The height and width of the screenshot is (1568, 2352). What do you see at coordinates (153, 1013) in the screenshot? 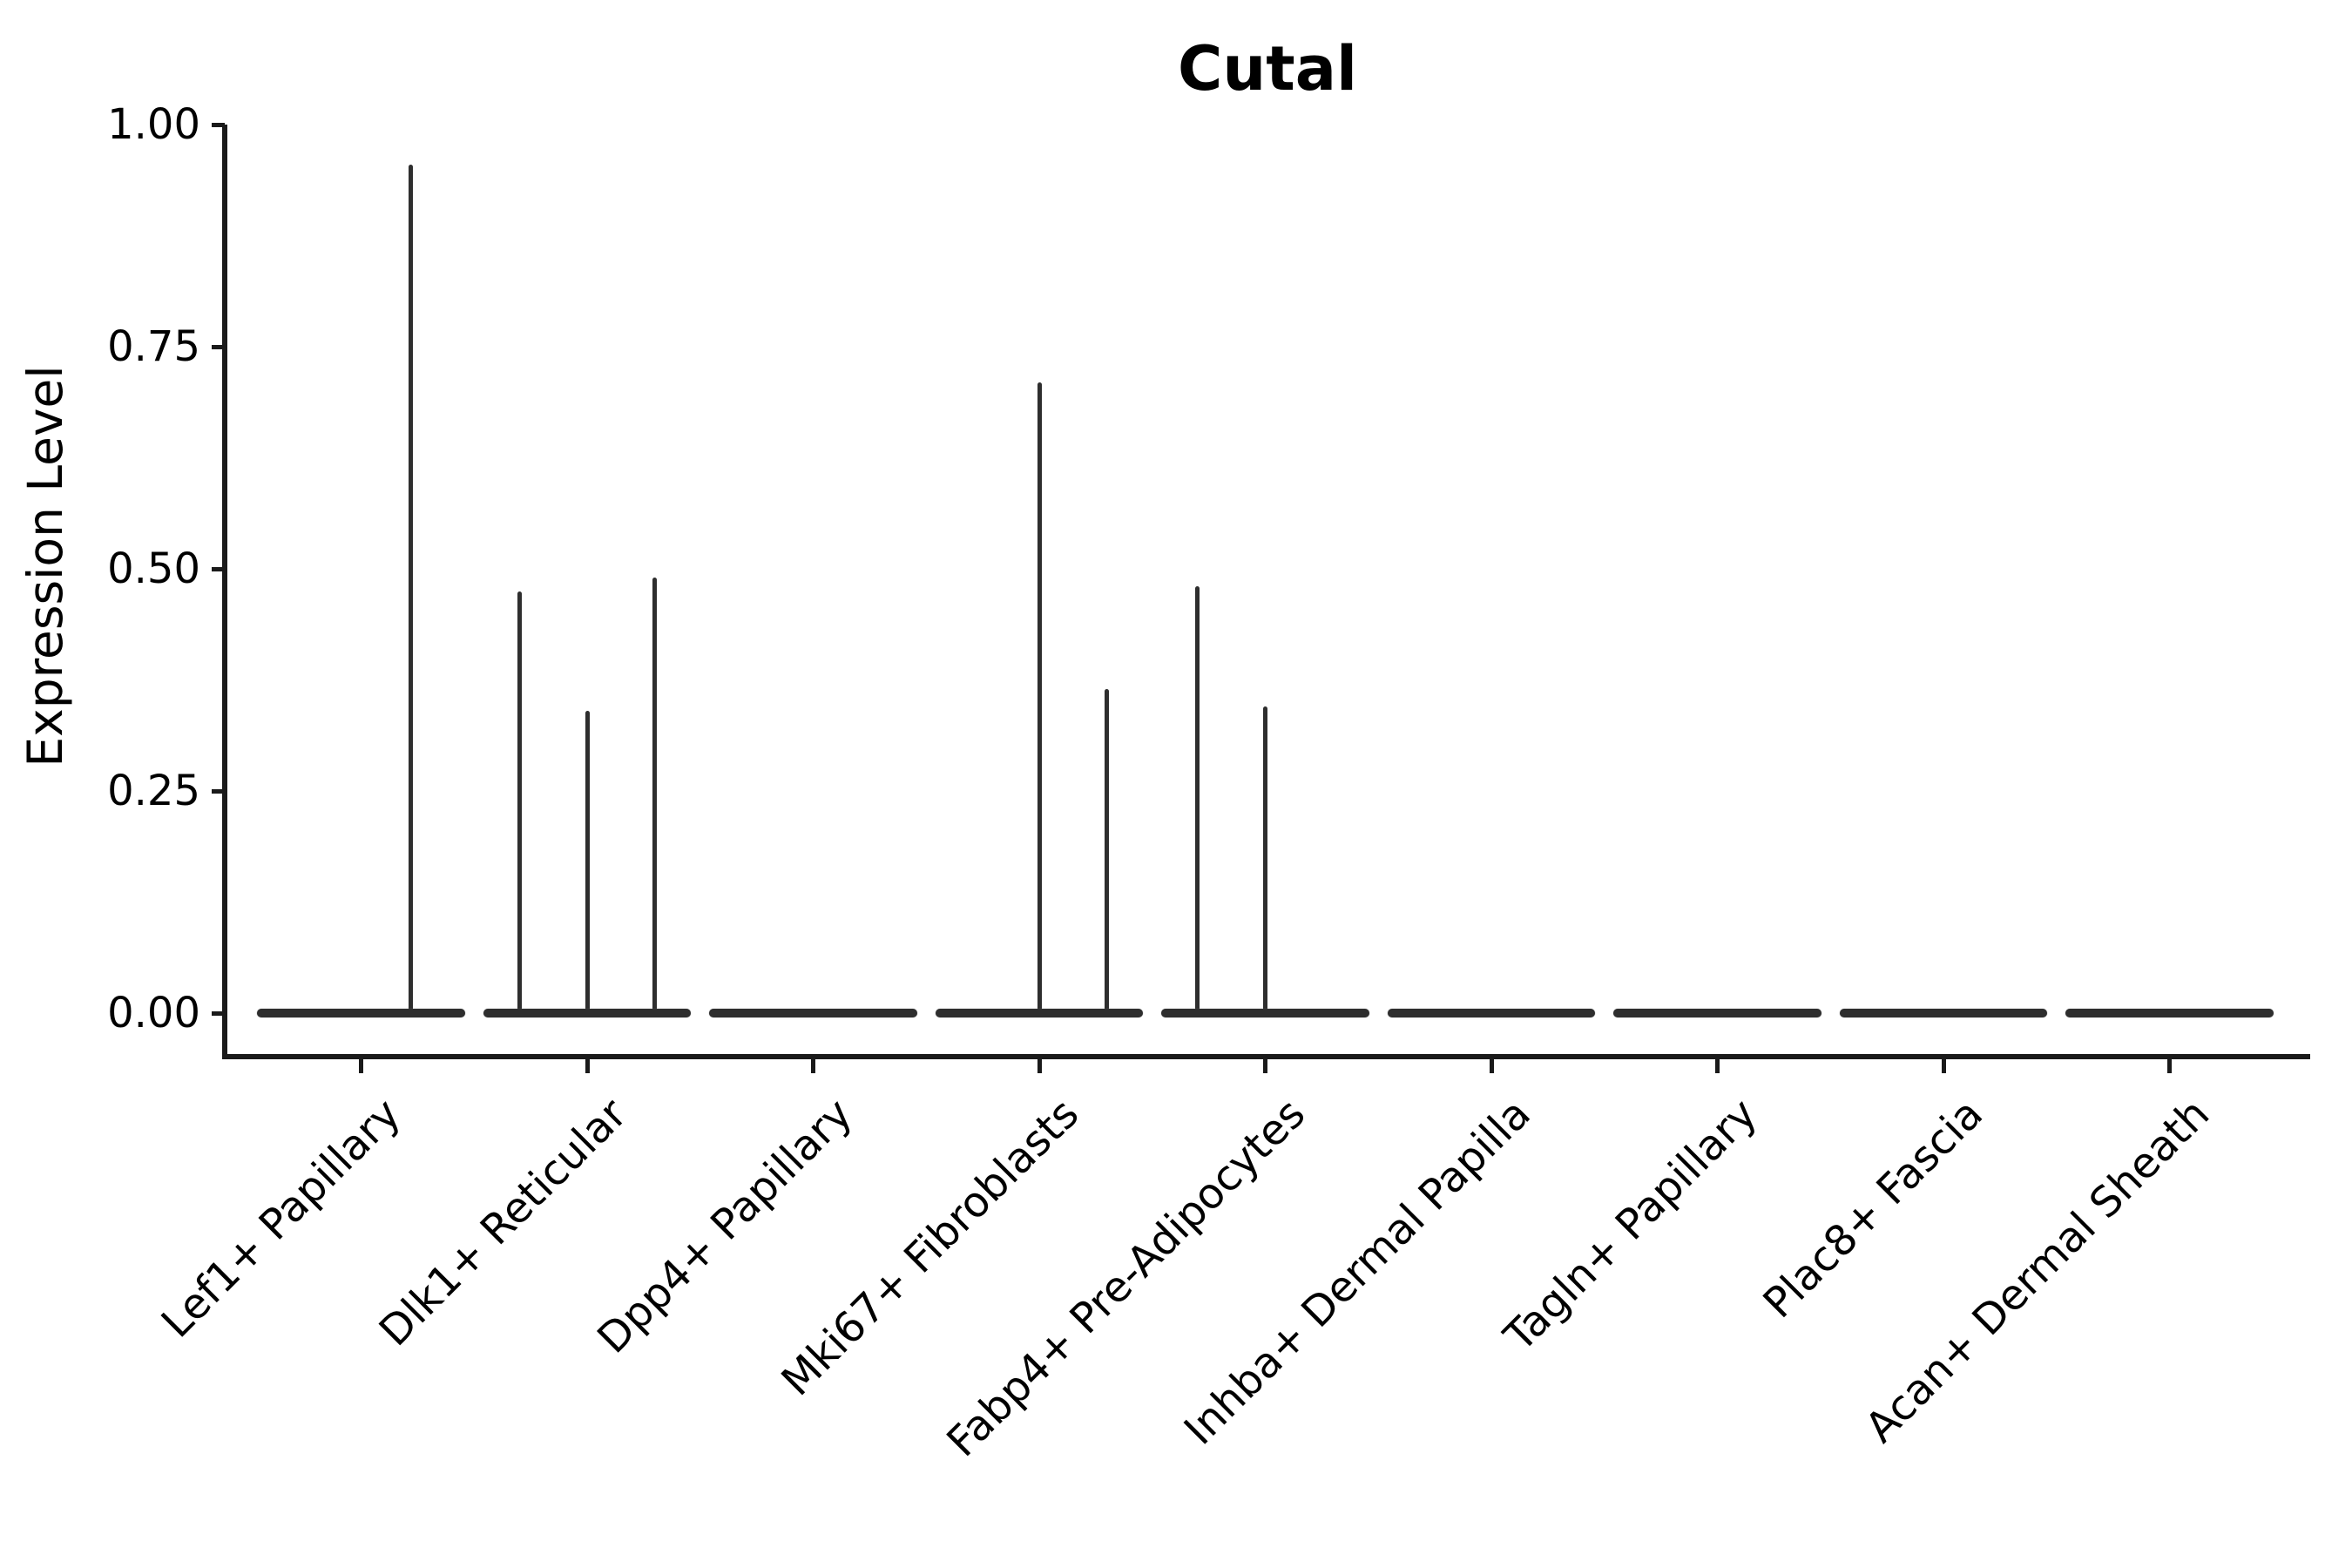
I see `y-tick-label: 0.00` at bounding box center [153, 1013].